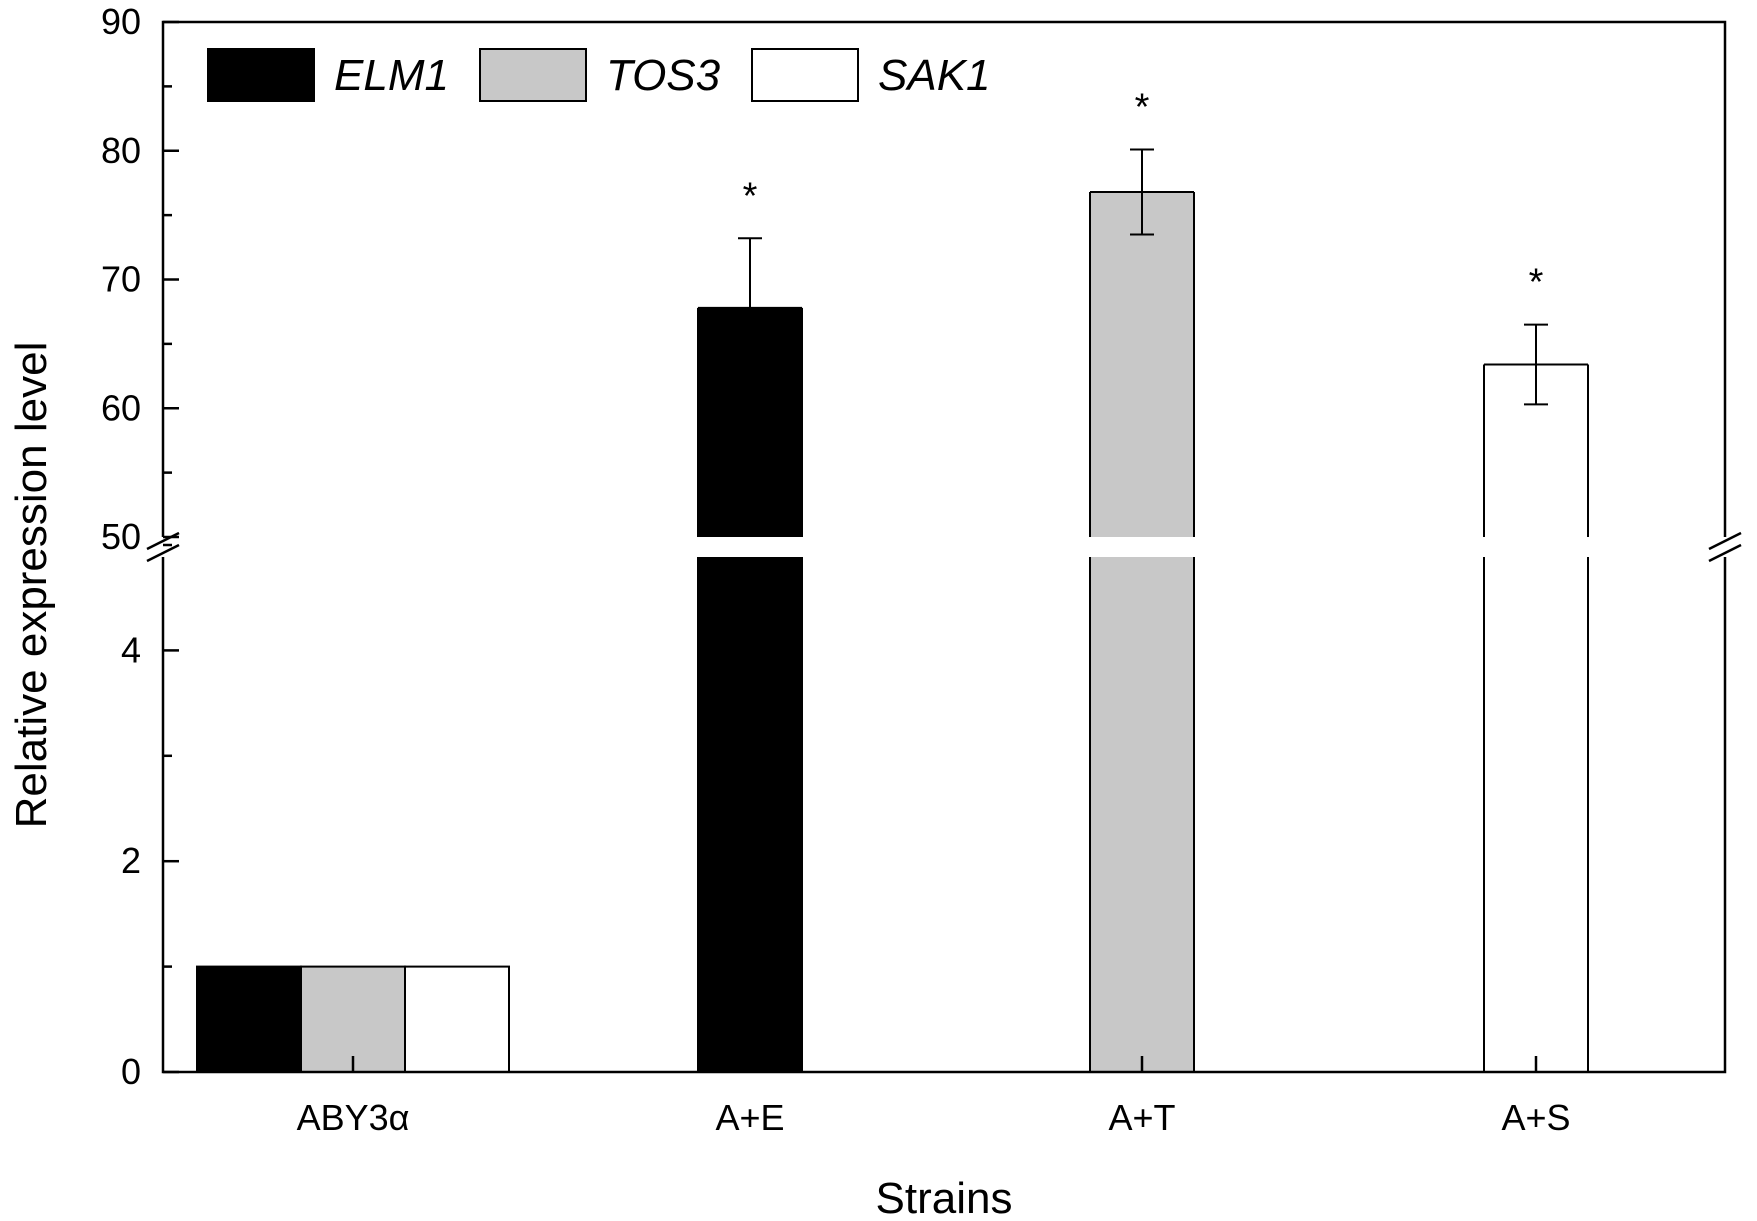 Image resolution: width=1757 pixels, height=1221 pixels. What do you see at coordinates (391, 75) in the screenshot?
I see `legend-label-elm1: ELM1` at bounding box center [391, 75].